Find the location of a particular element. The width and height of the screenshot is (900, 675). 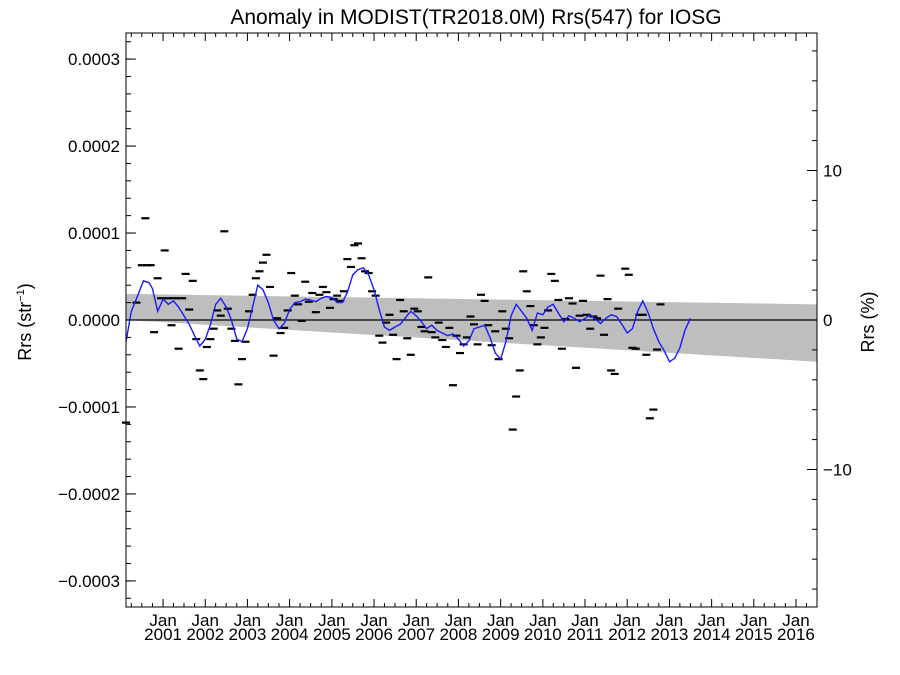

y-tick-label: −0.0001 is located at coordinates (89, 407).